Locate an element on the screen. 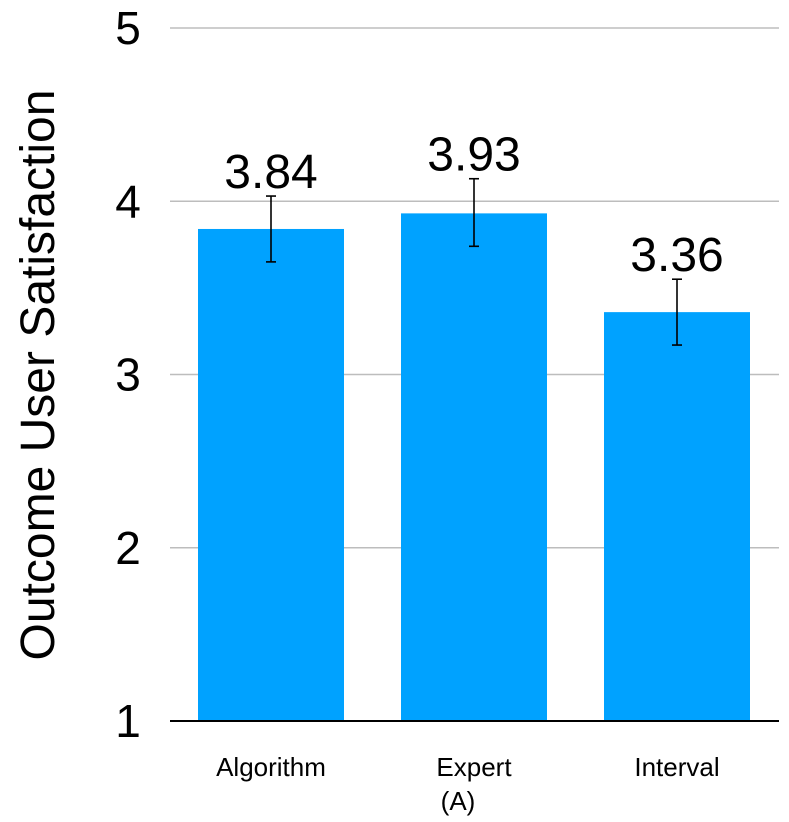  x-category-labels: Algorithm Expert (A) Interval is located at coordinates (468, 784).